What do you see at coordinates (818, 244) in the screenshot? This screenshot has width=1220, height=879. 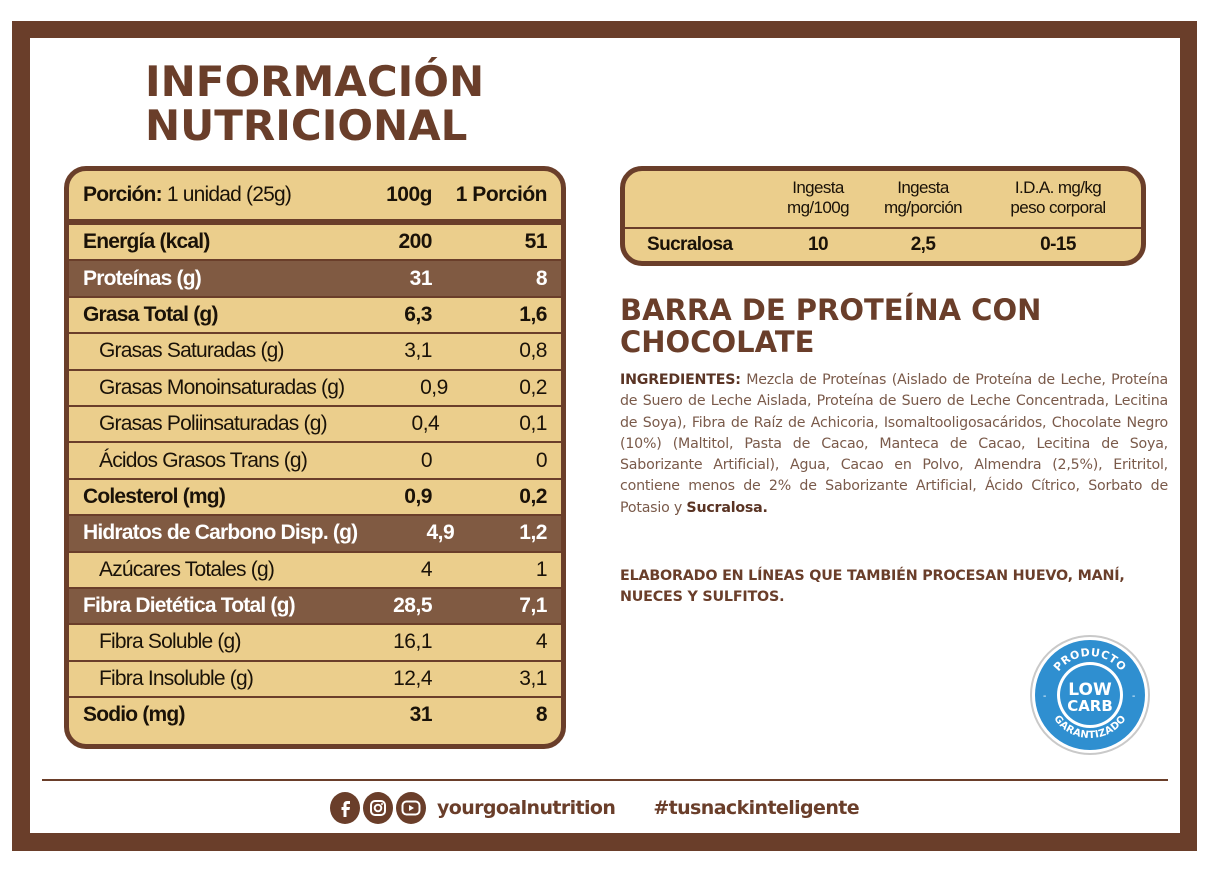 I see `sweetener-mg100: 10` at bounding box center [818, 244].